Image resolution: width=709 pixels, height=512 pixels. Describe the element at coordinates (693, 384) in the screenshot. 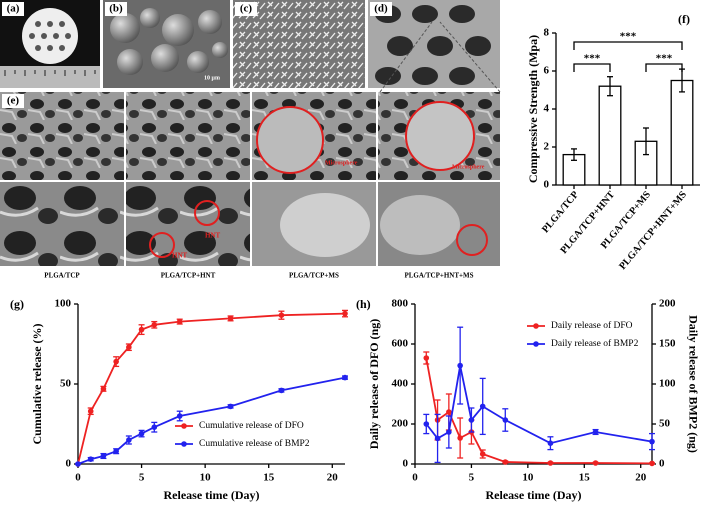

I see `y2-axis-label: Daily release of BMP2 (ng)` at that location.